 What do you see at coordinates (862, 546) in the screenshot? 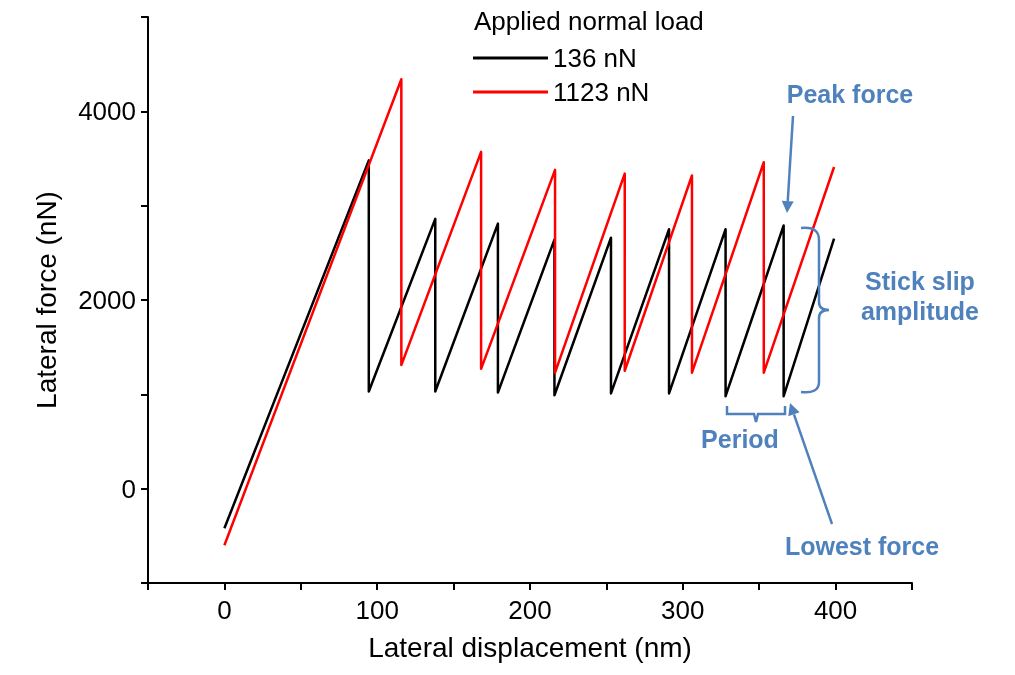
I see `annotation: Lowest force` at bounding box center [862, 546].